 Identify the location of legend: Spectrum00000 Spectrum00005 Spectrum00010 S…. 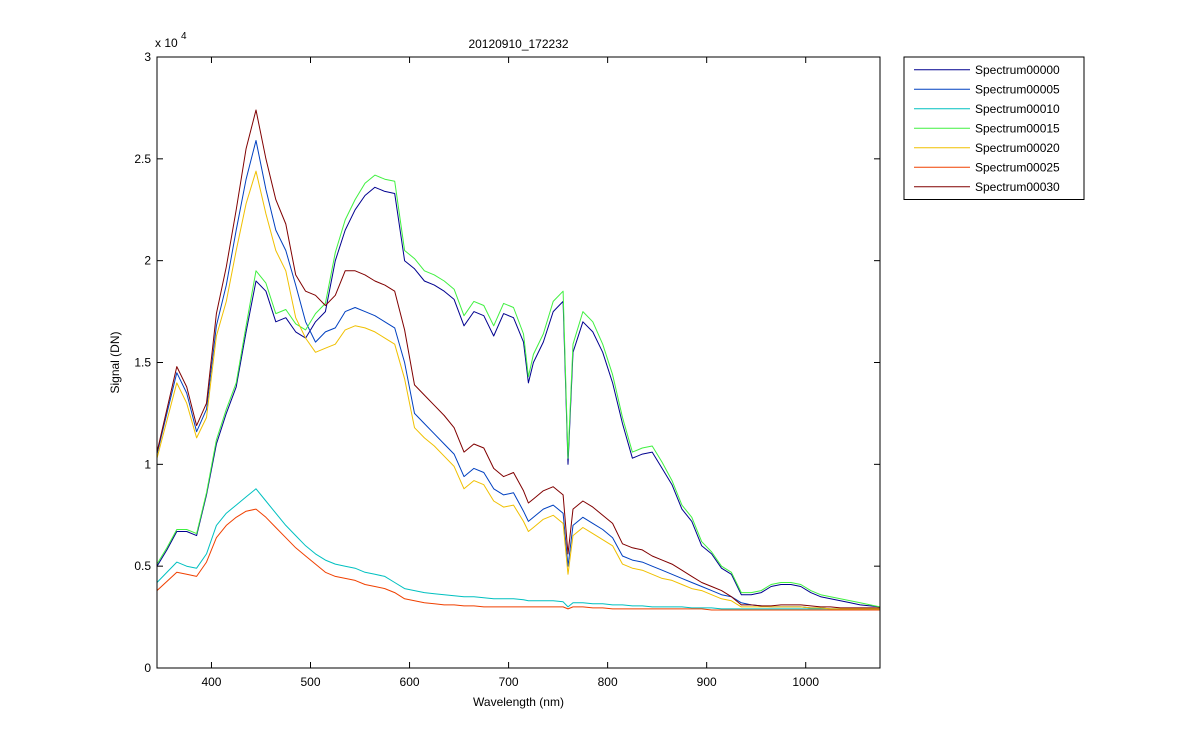
(994, 128).